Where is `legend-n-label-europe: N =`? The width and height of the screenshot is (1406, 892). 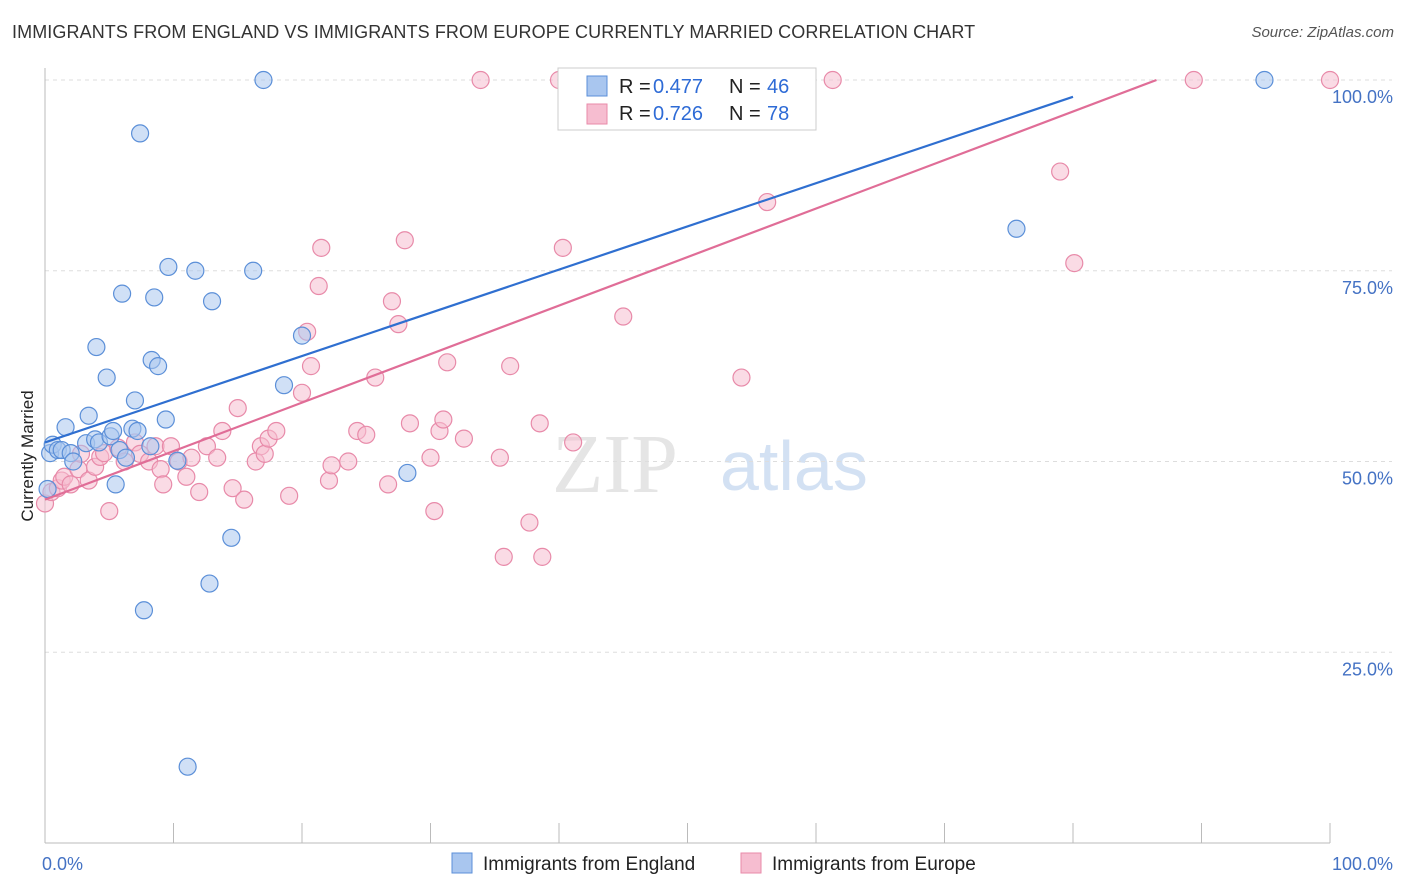
legend-n-label-europe: N = is located at coordinates (745, 114).